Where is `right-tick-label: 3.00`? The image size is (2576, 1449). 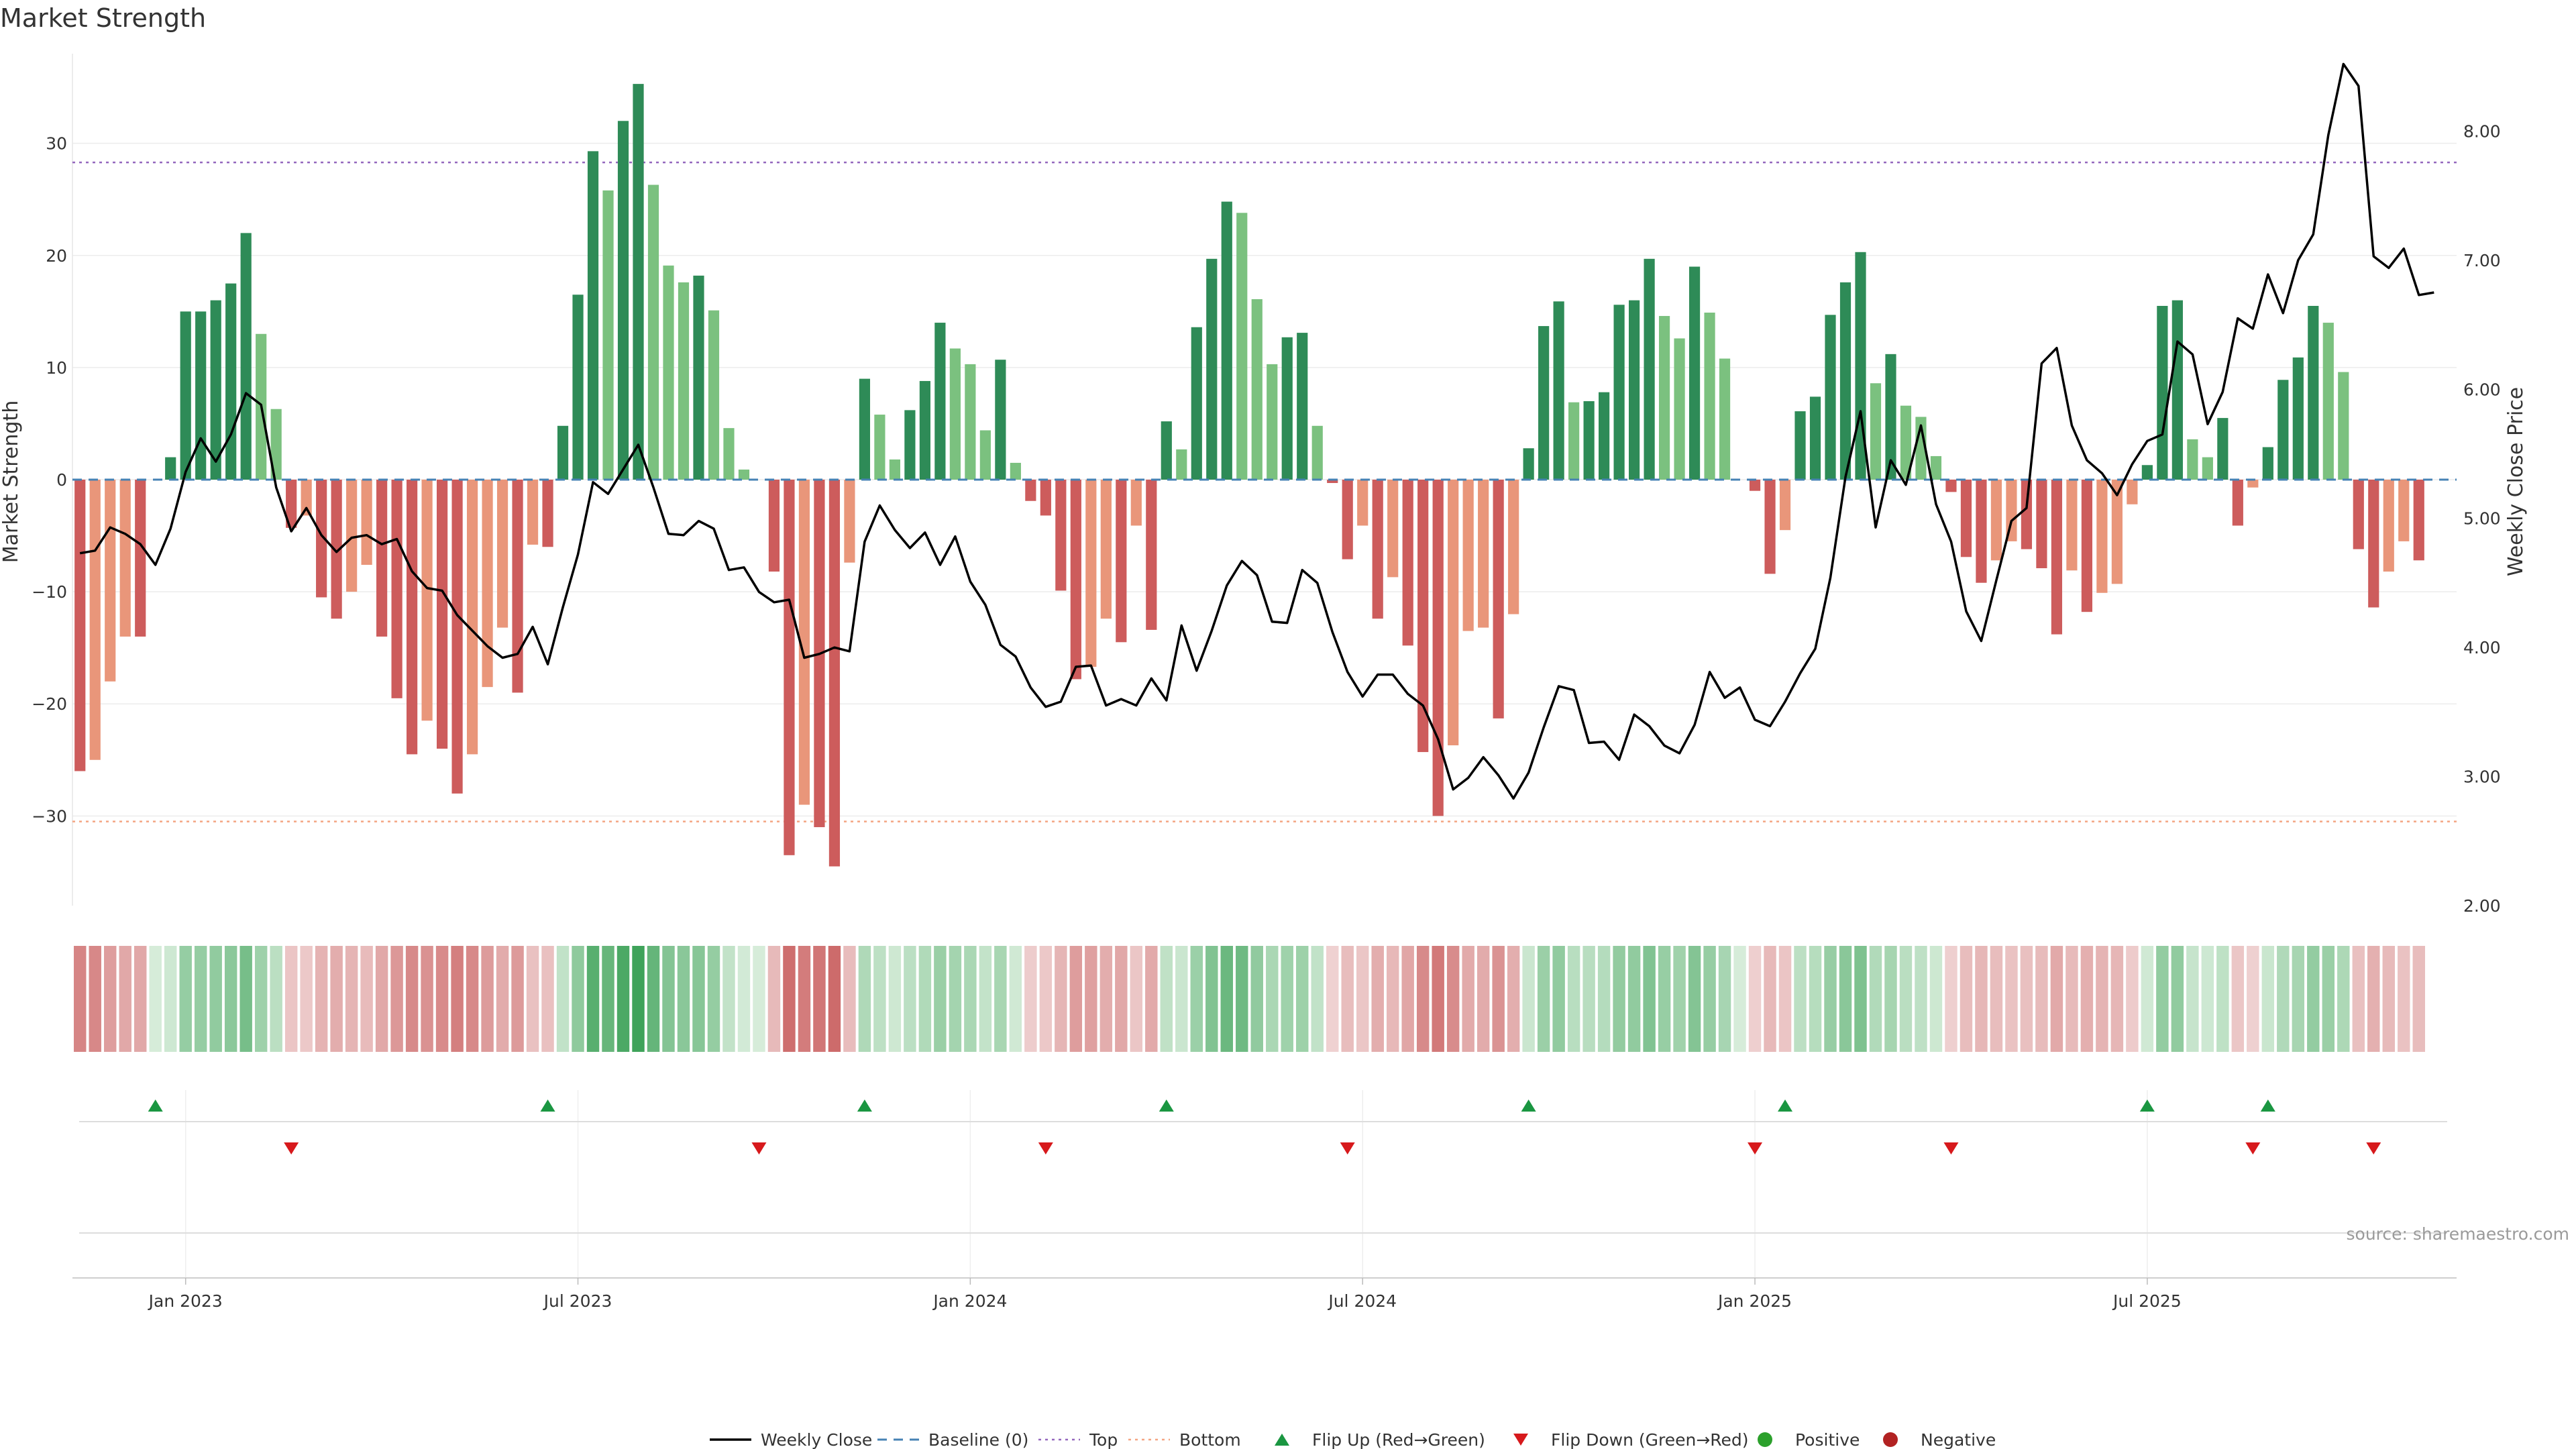 right-tick-label: 3.00 is located at coordinates (2482, 777).